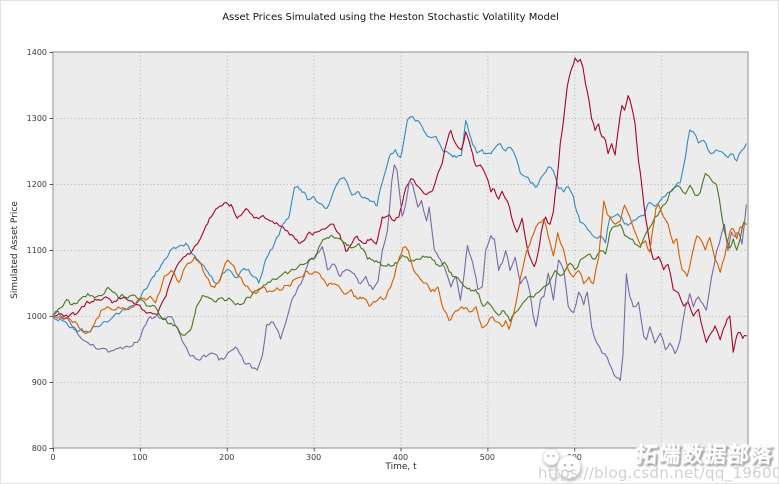  Describe the element at coordinates (39, 448) in the screenshot. I see `y-tick-label: 800` at that location.